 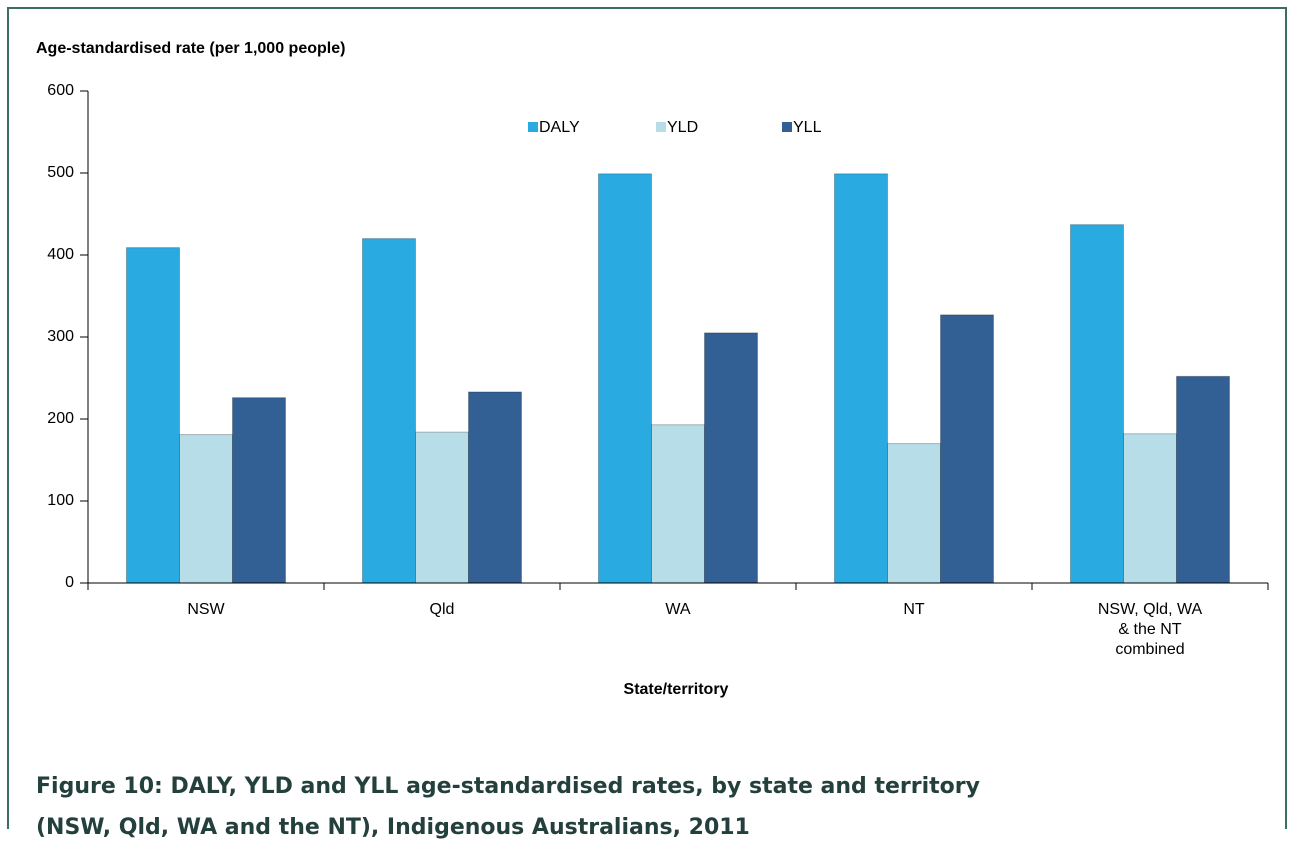 I want to click on y-tick-label: 400, so click(x=60, y=254).